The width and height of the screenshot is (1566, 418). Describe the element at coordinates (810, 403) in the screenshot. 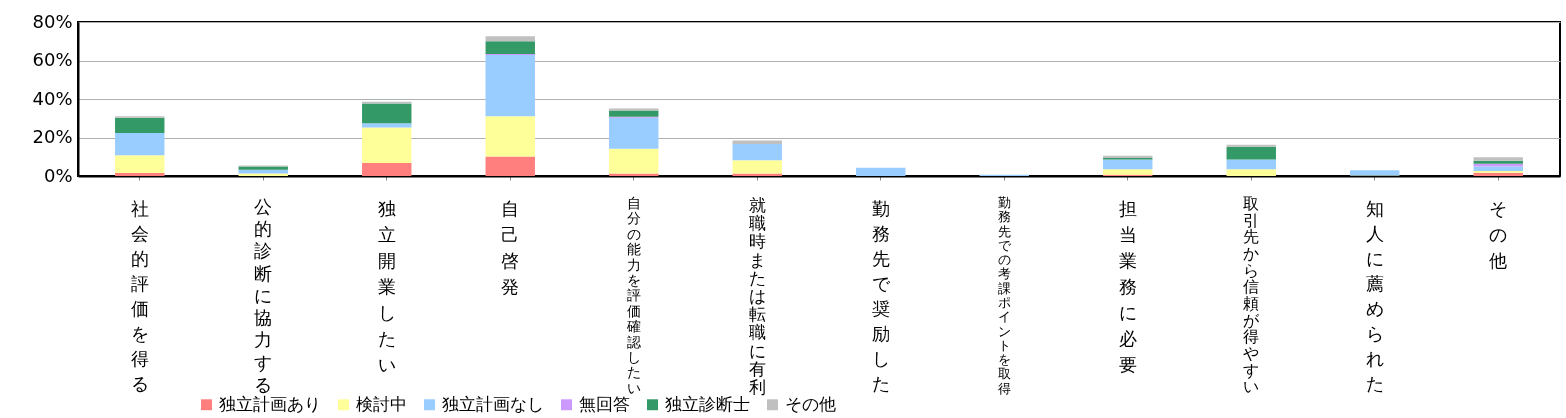

I see `legend-label: その他` at that location.